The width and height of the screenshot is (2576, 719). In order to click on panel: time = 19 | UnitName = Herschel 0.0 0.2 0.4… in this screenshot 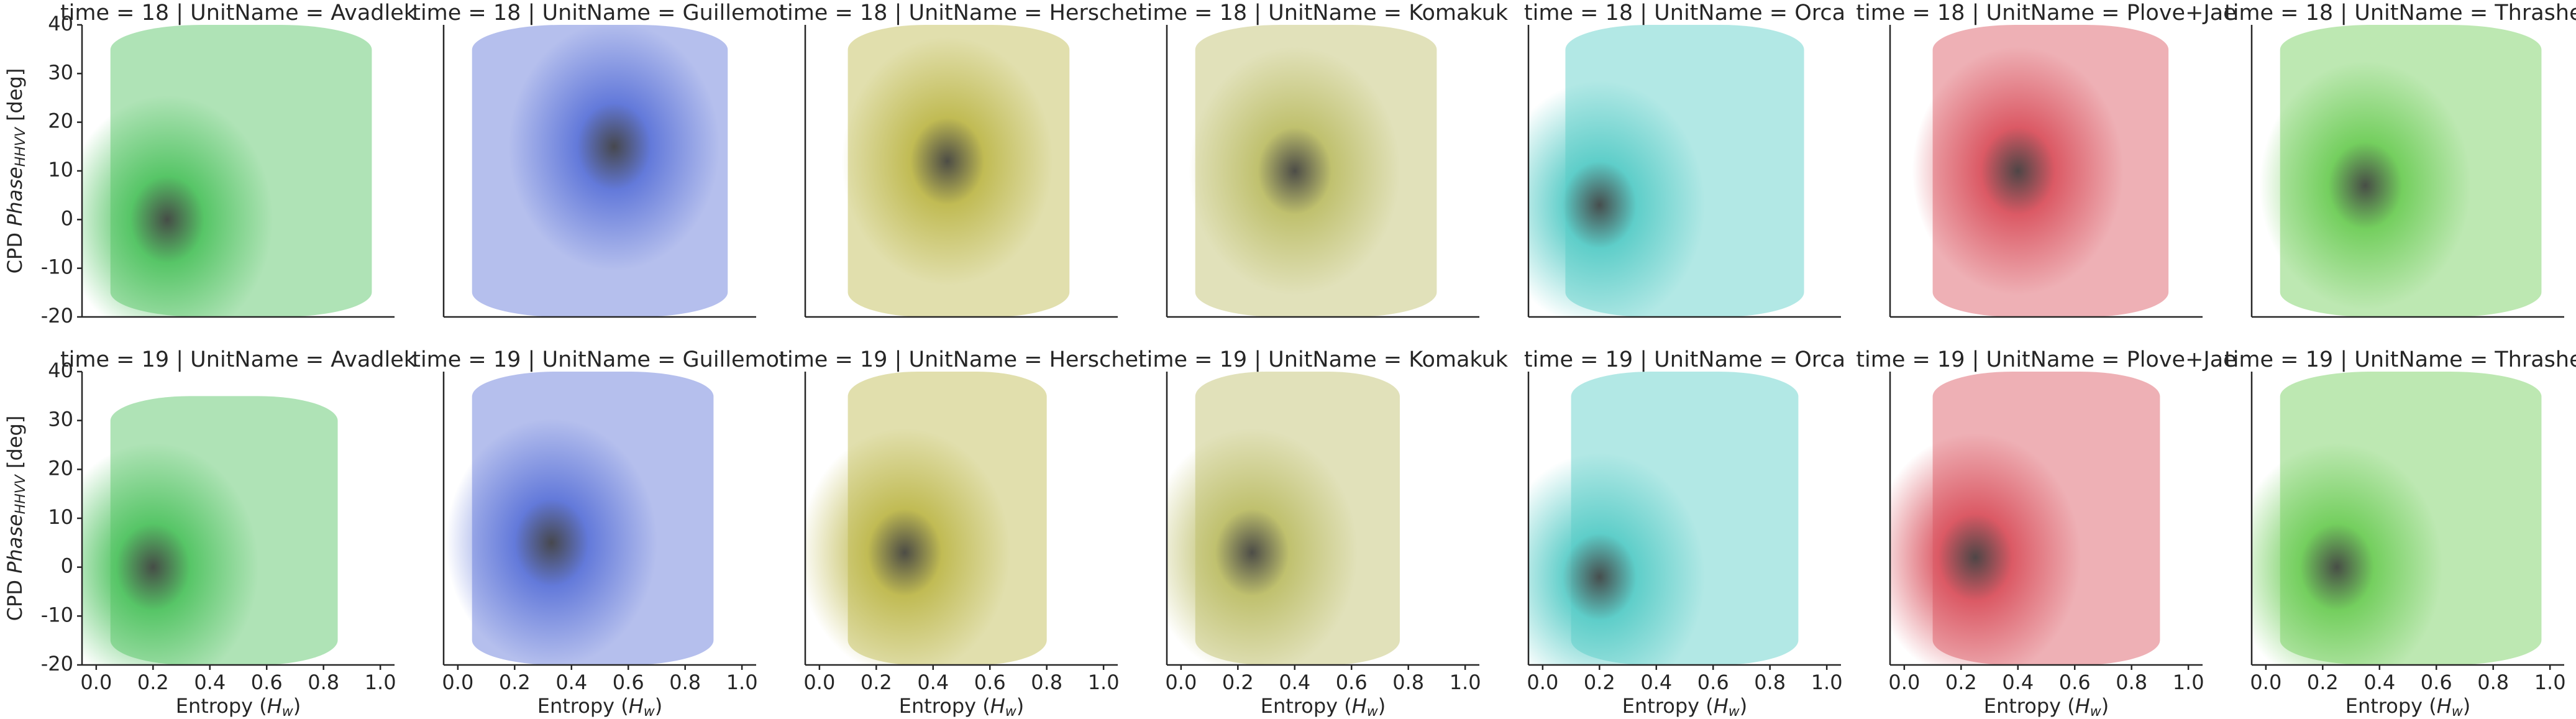, I will do `click(961, 533)`.